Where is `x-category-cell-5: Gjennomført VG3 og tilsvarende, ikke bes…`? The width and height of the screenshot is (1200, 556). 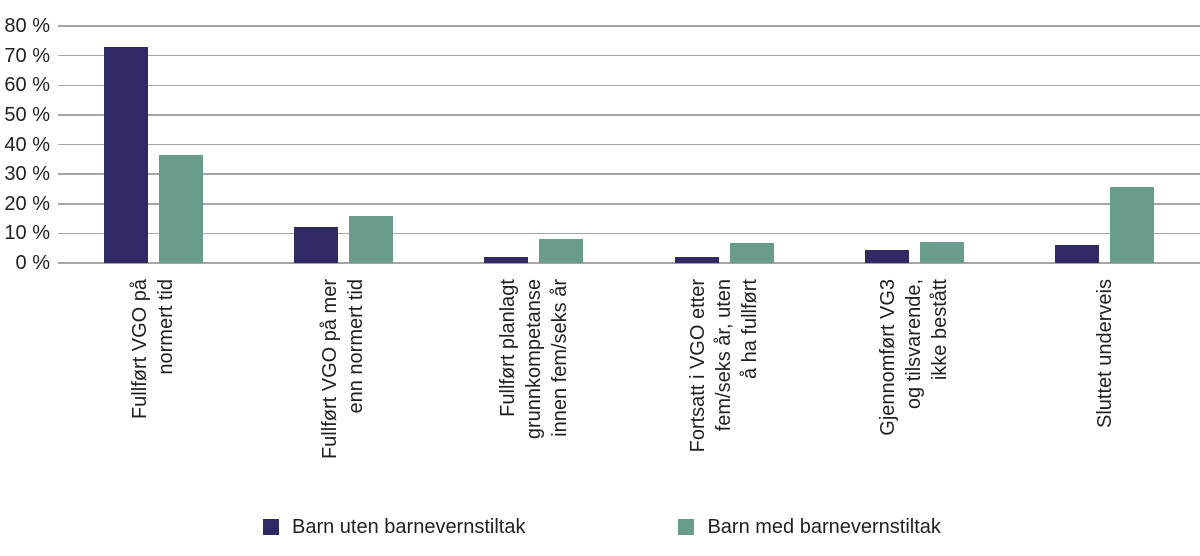 x-category-cell-5: Gjennomført VG3 og tilsvarende, ikke bes… is located at coordinates (914, 381).